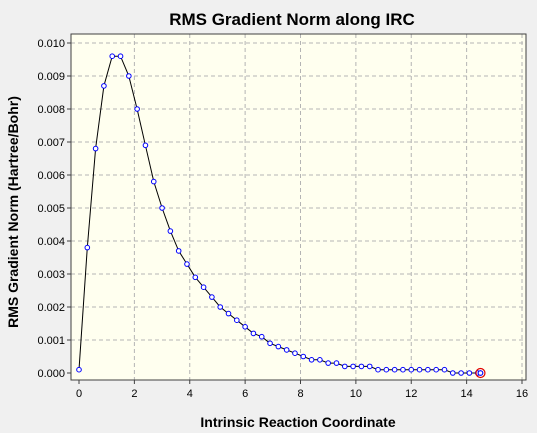  What do you see at coordinates (411, 394) in the screenshot?
I see `x-tick-label: 12` at bounding box center [411, 394].